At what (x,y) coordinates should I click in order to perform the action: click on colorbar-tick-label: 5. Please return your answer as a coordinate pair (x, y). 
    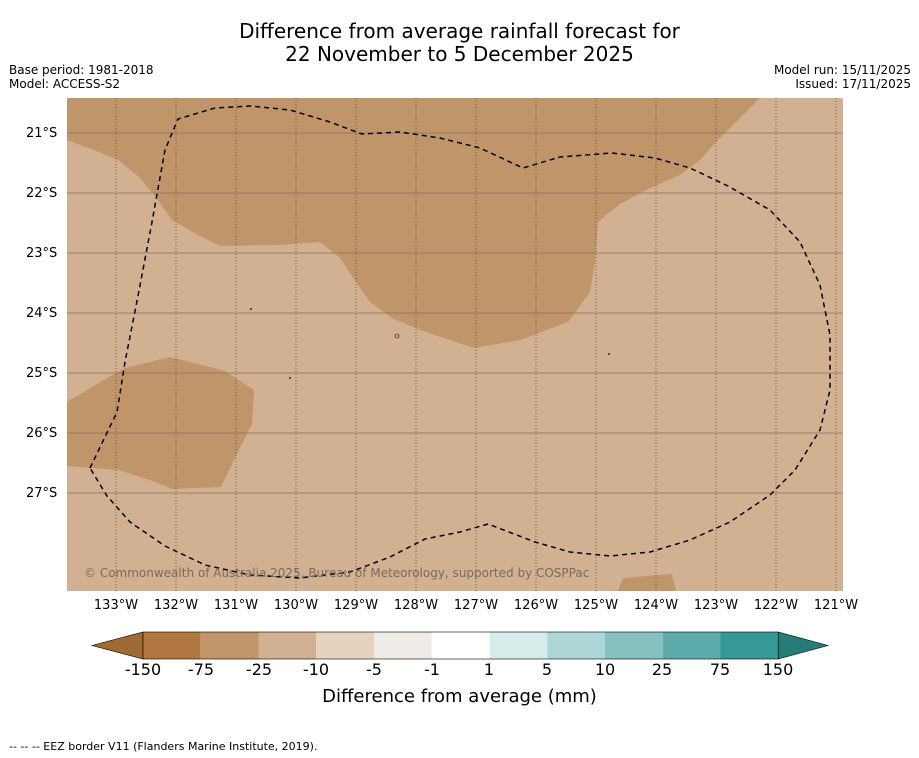
    Looking at the image, I should click on (547, 669).